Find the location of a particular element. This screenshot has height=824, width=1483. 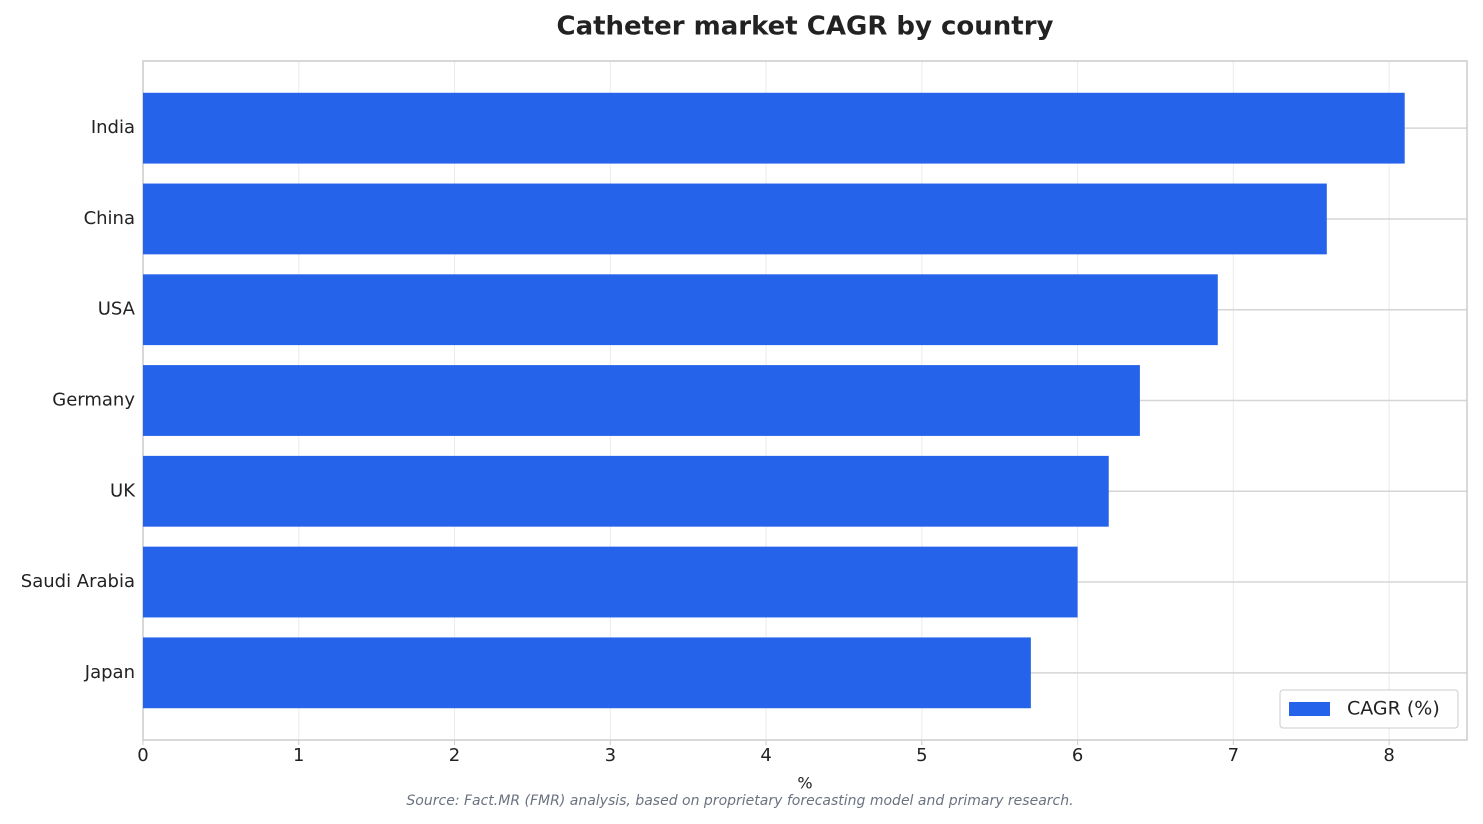

y-tick-label: China is located at coordinates (109, 218).